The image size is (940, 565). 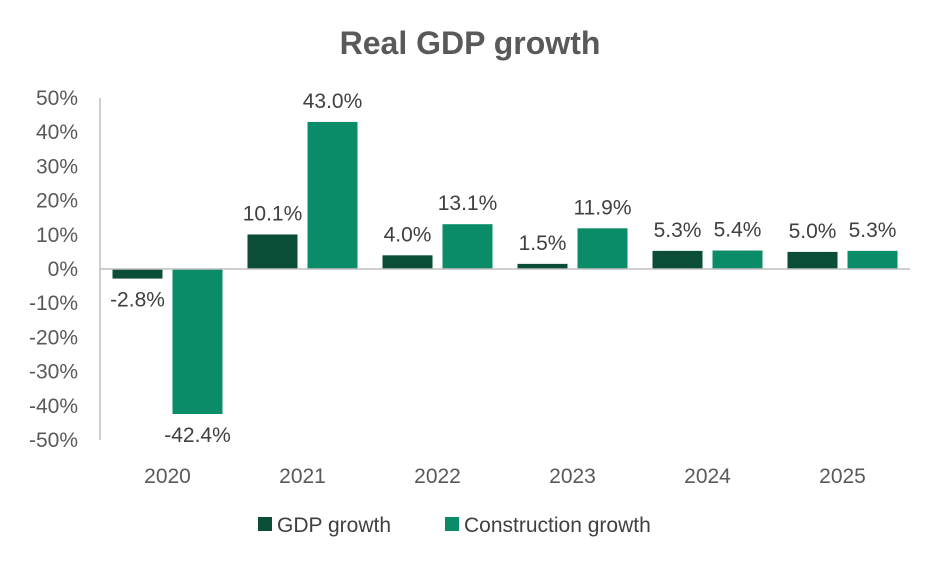 What do you see at coordinates (137, 274) in the screenshot?
I see `bar-gdp-growth-2020` at bounding box center [137, 274].